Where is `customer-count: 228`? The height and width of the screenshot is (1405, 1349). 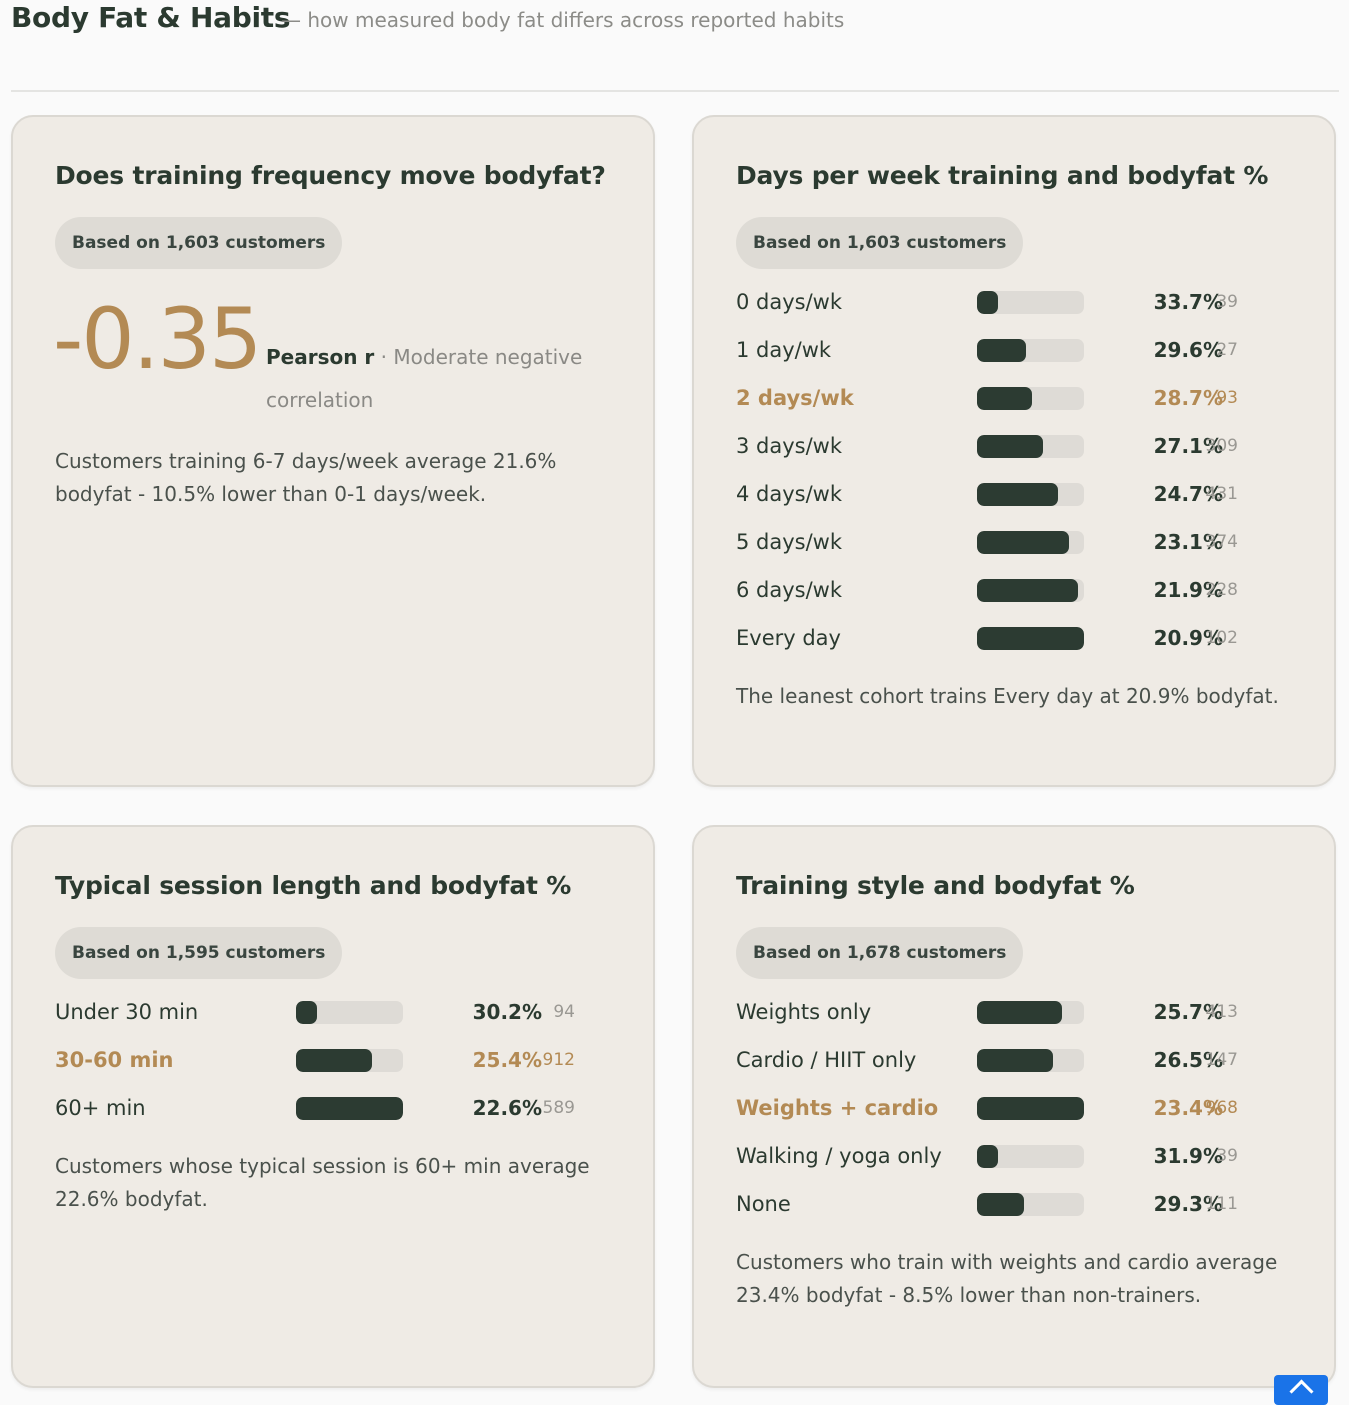 customer-count: 228 is located at coordinates (1221, 590).